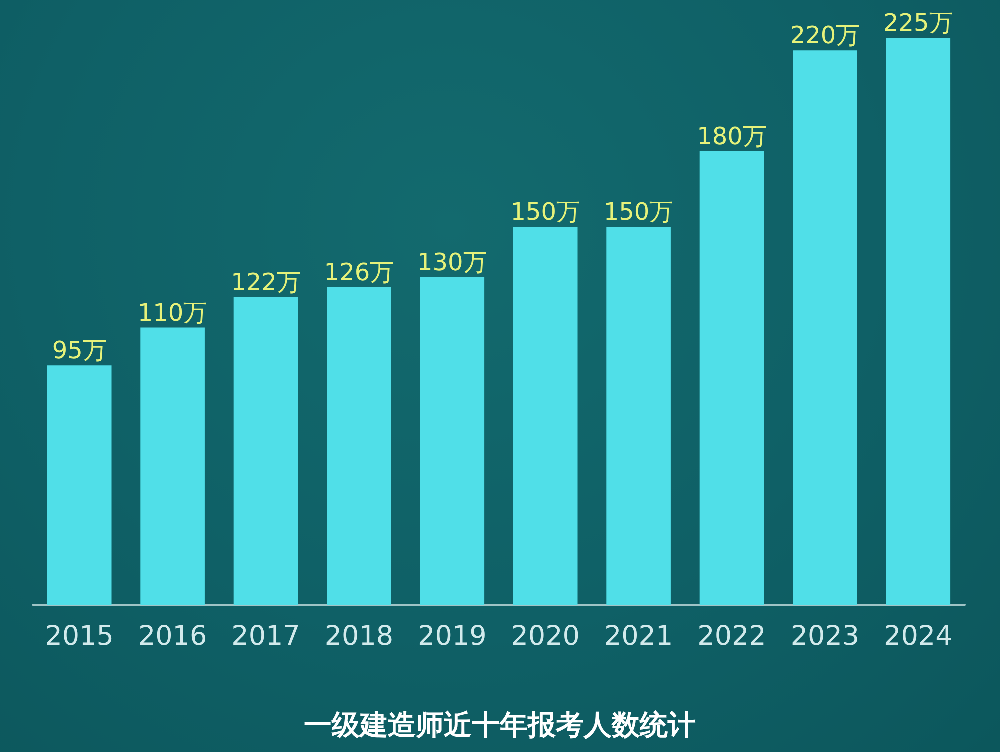  What do you see at coordinates (79, 350) in the screenshot?
I see `data-label: 95万` at bounding box center [79, 350].